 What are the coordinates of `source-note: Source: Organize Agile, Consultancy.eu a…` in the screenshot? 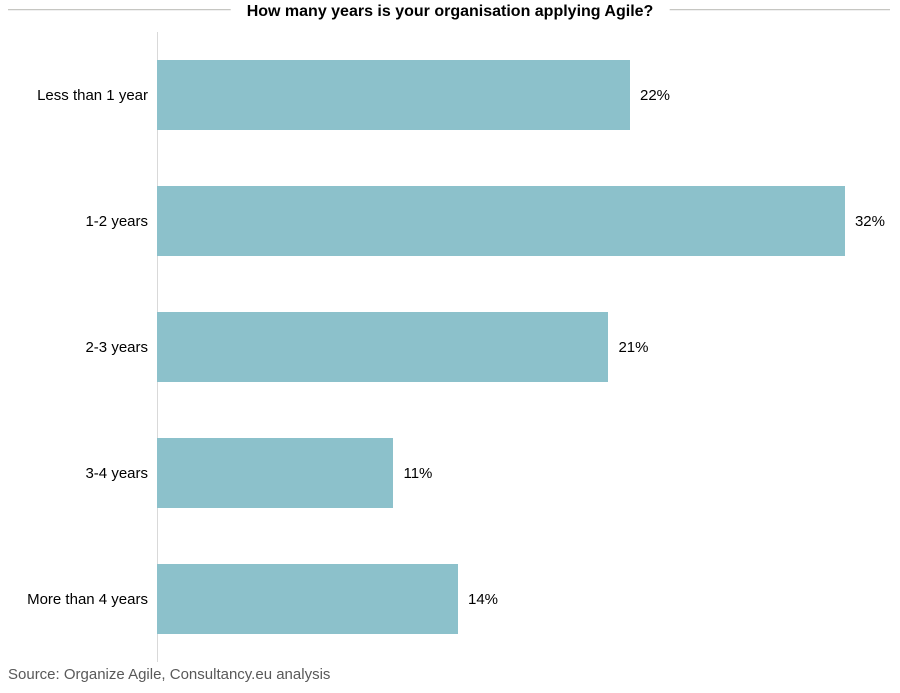 It's located at (169, 674).